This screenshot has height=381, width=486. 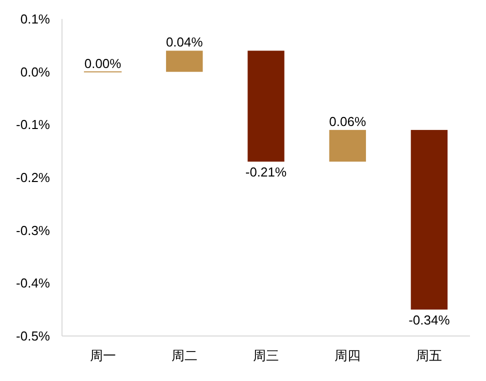 What do you see at coordinates (35, 72) in the screenshot?
I see `y-tick-label: 0.0%` at bounding box center [35, 72].